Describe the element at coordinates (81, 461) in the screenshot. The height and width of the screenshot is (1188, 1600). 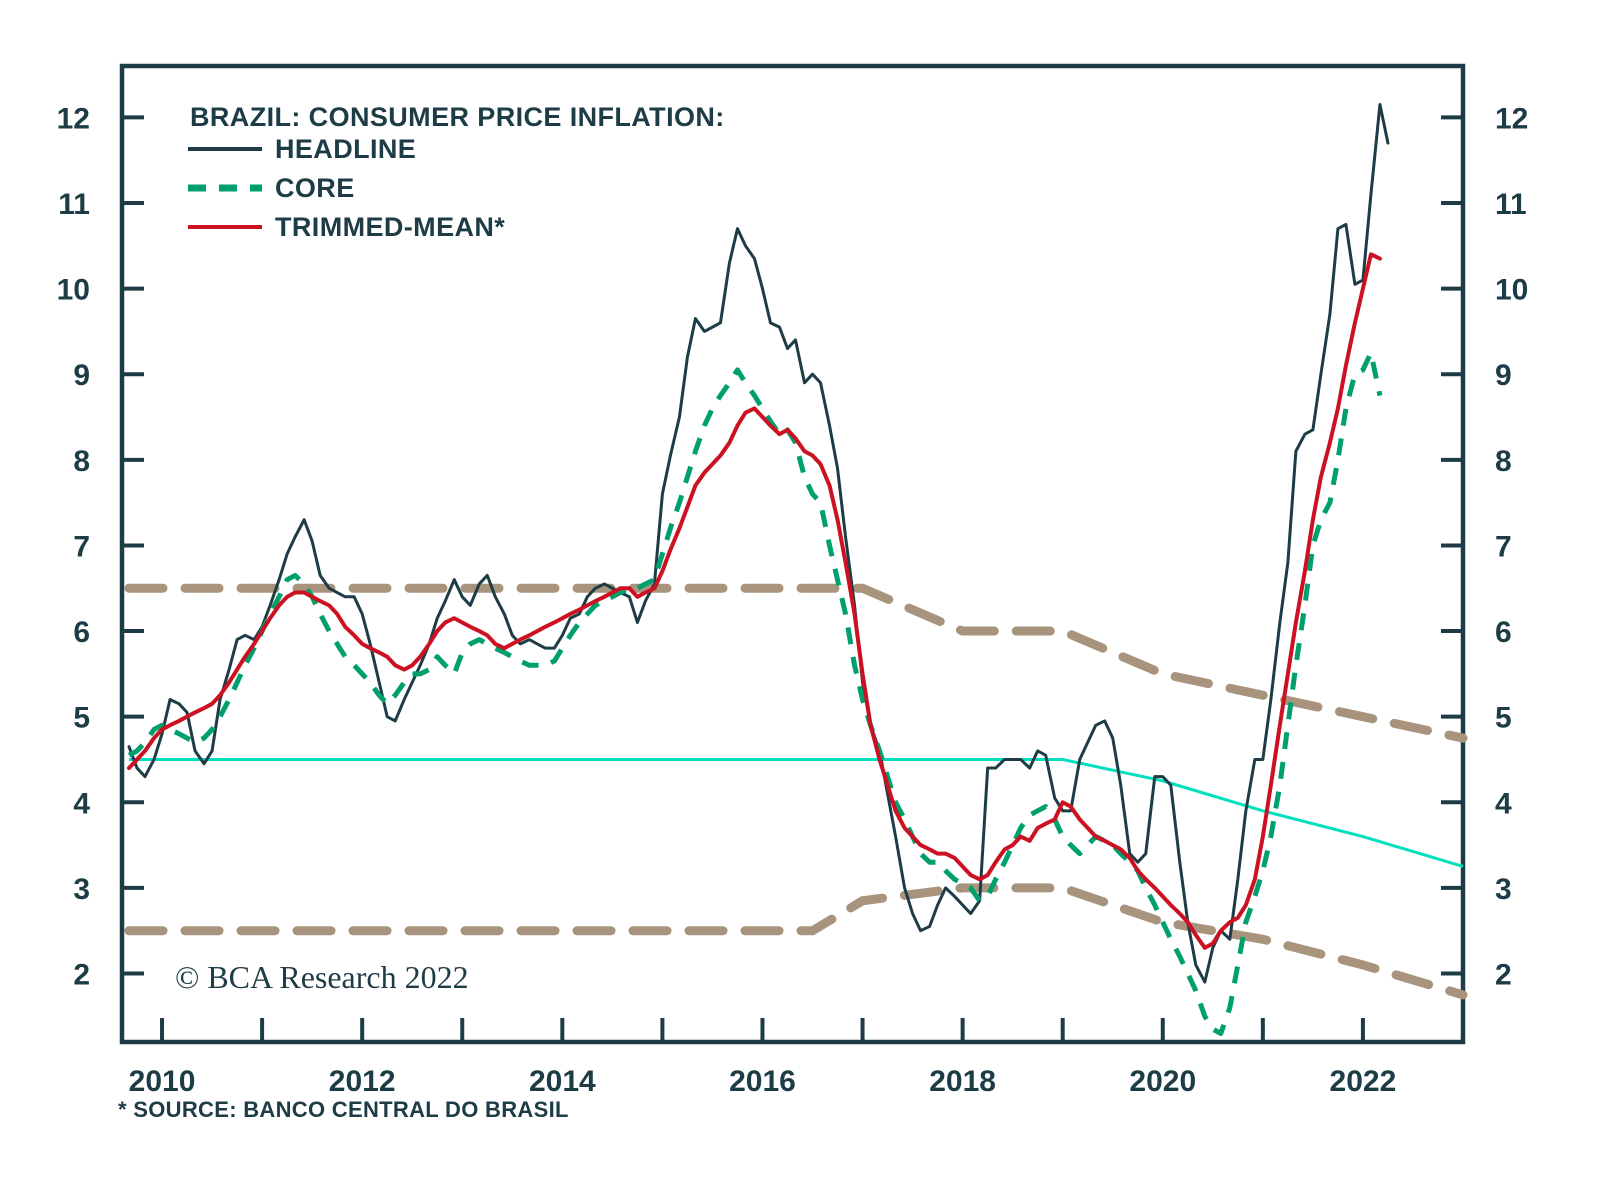
I see `y-axis-tick-label-left: 8` at that location.